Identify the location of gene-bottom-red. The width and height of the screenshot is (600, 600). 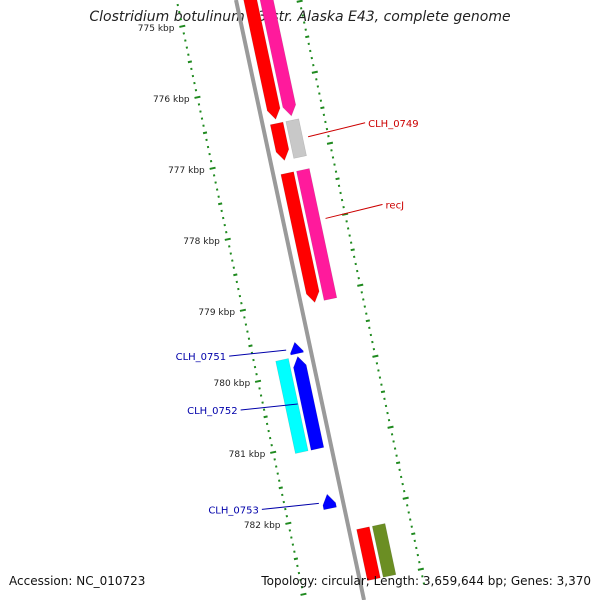
(368, 553).